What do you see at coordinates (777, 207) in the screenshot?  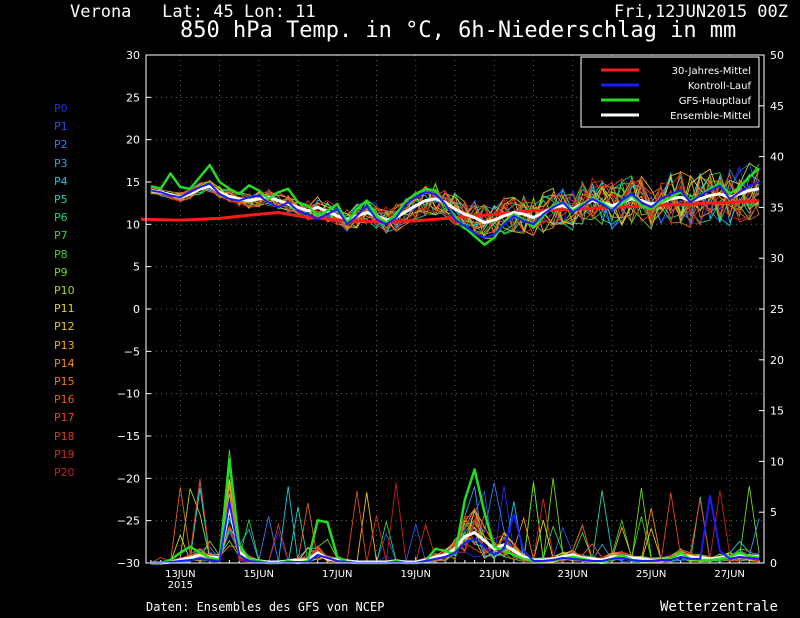 I see `y-right-tick-label: 35` at bounding box center [777, 207].